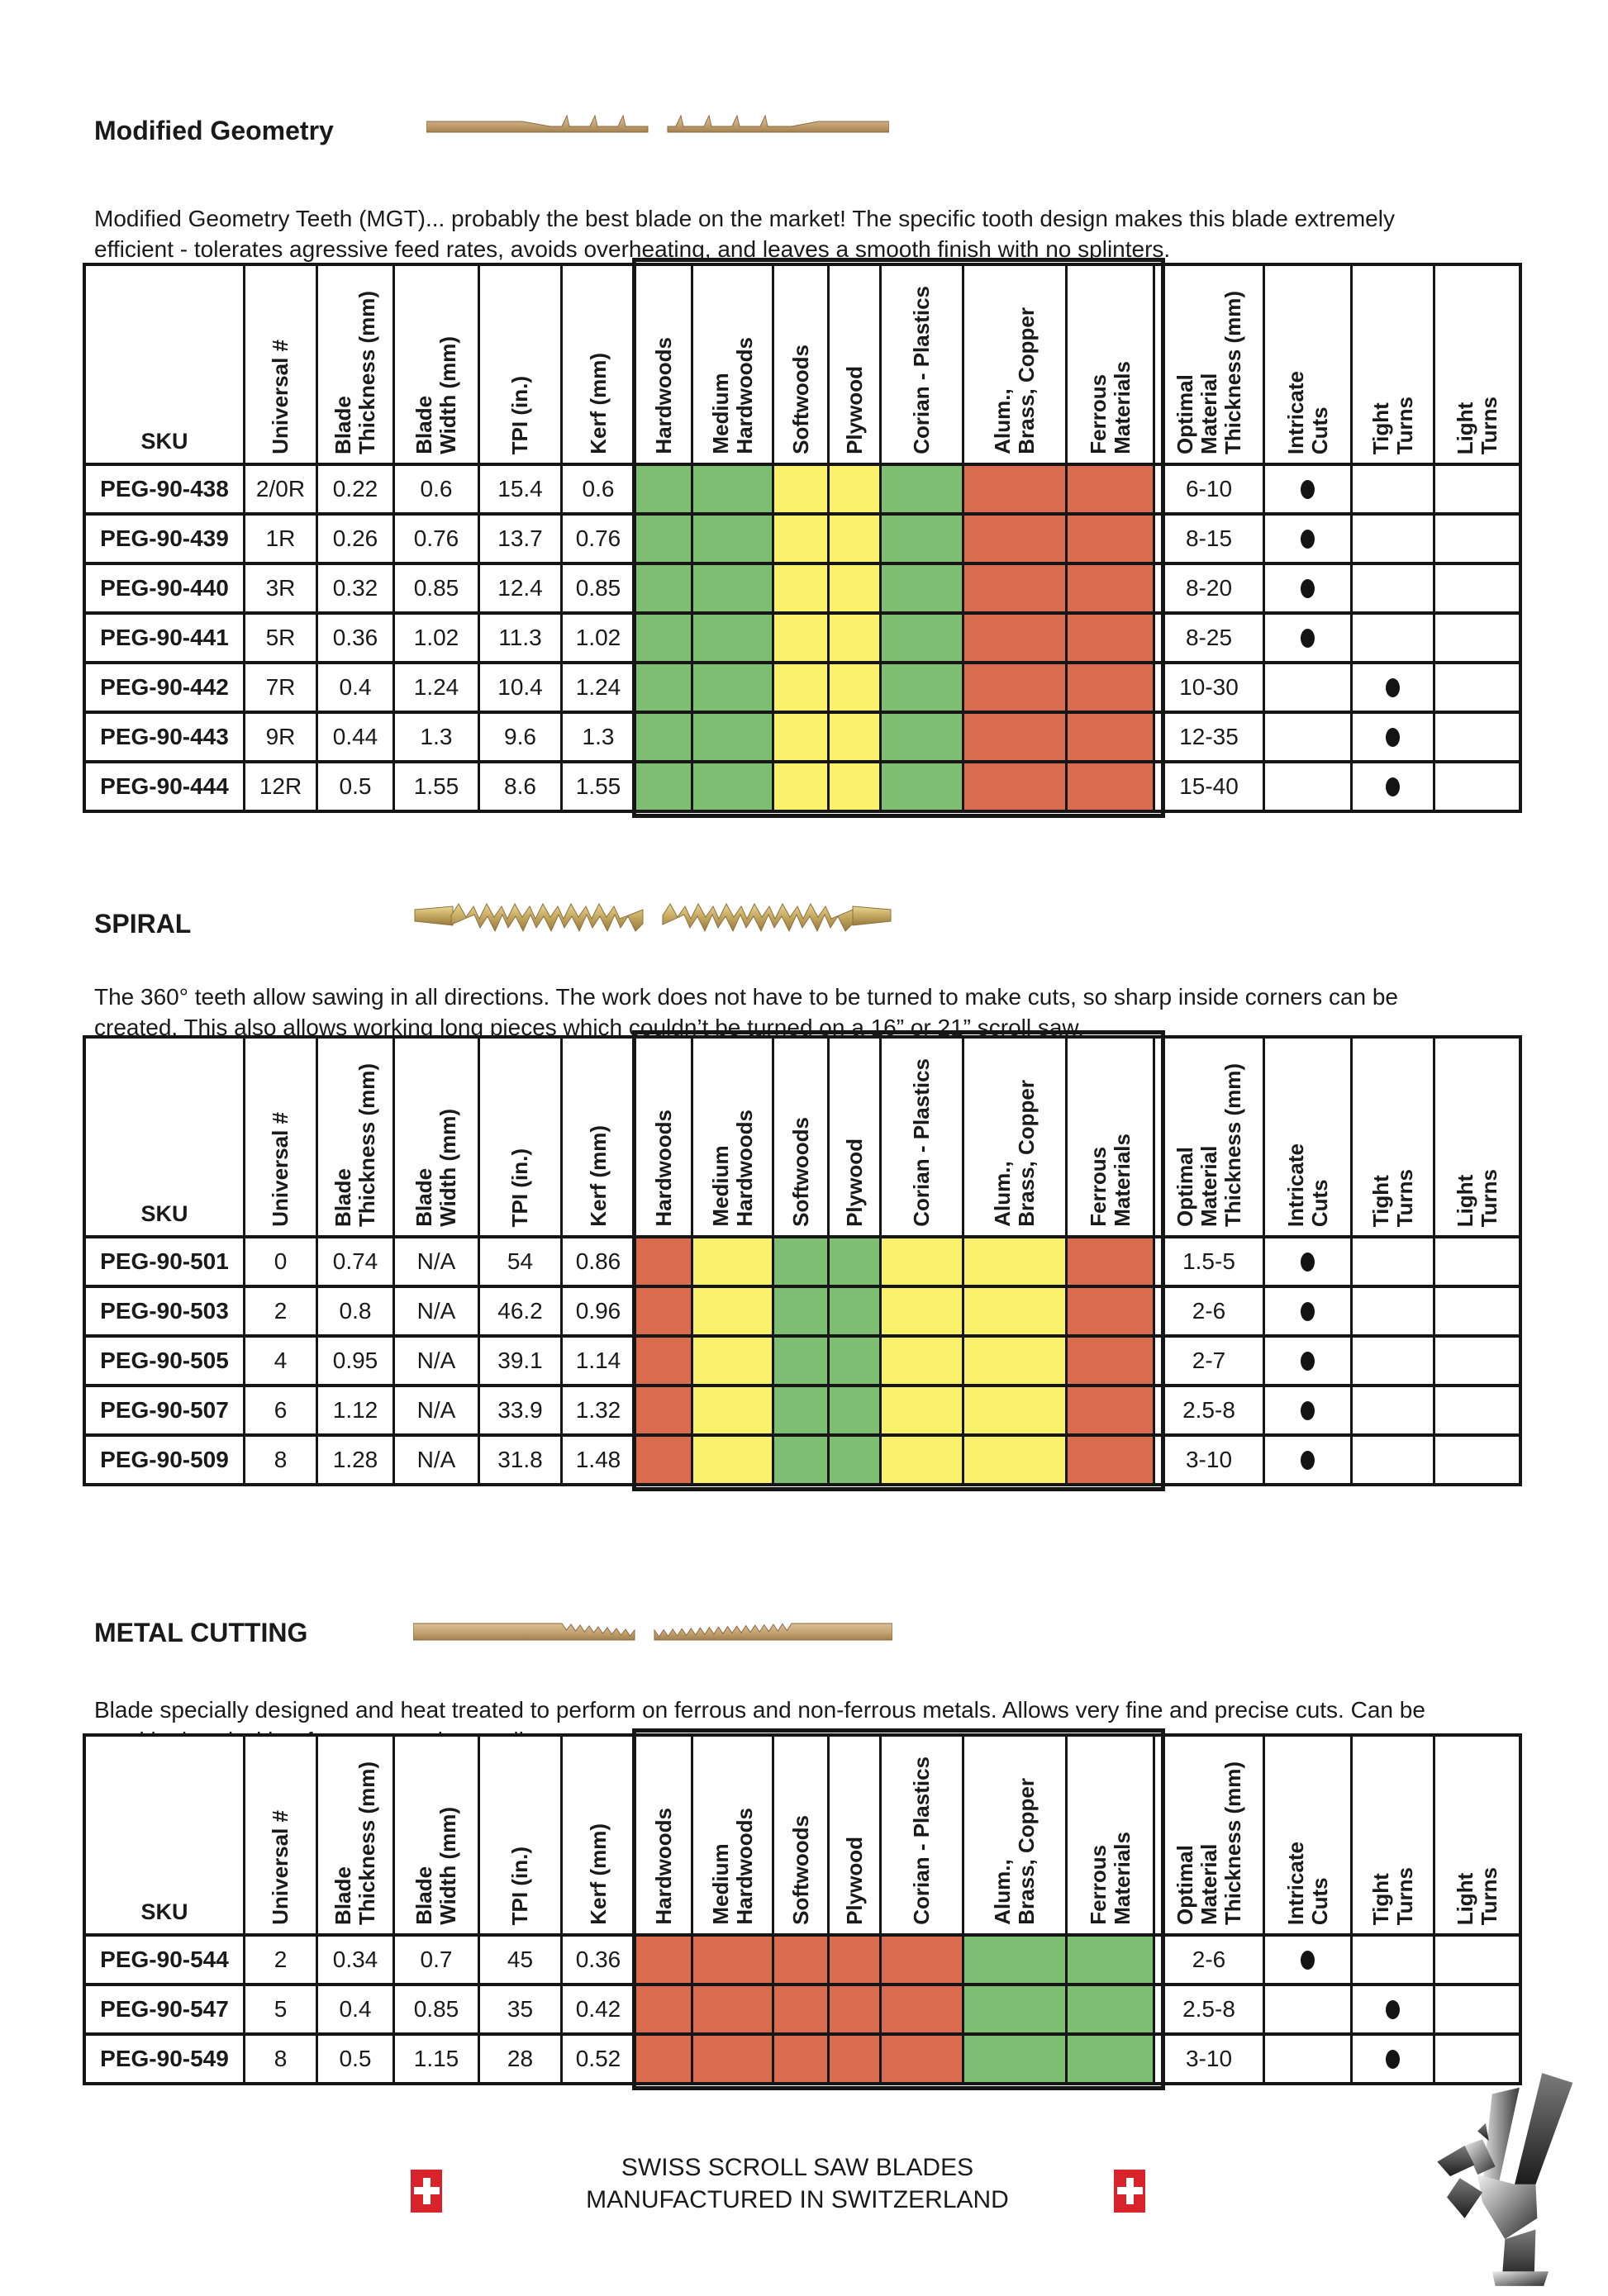 The width and height of the screenshot is (1608, 2296). I want to click on kerf-cell: 0.96, so click(598, 1311).